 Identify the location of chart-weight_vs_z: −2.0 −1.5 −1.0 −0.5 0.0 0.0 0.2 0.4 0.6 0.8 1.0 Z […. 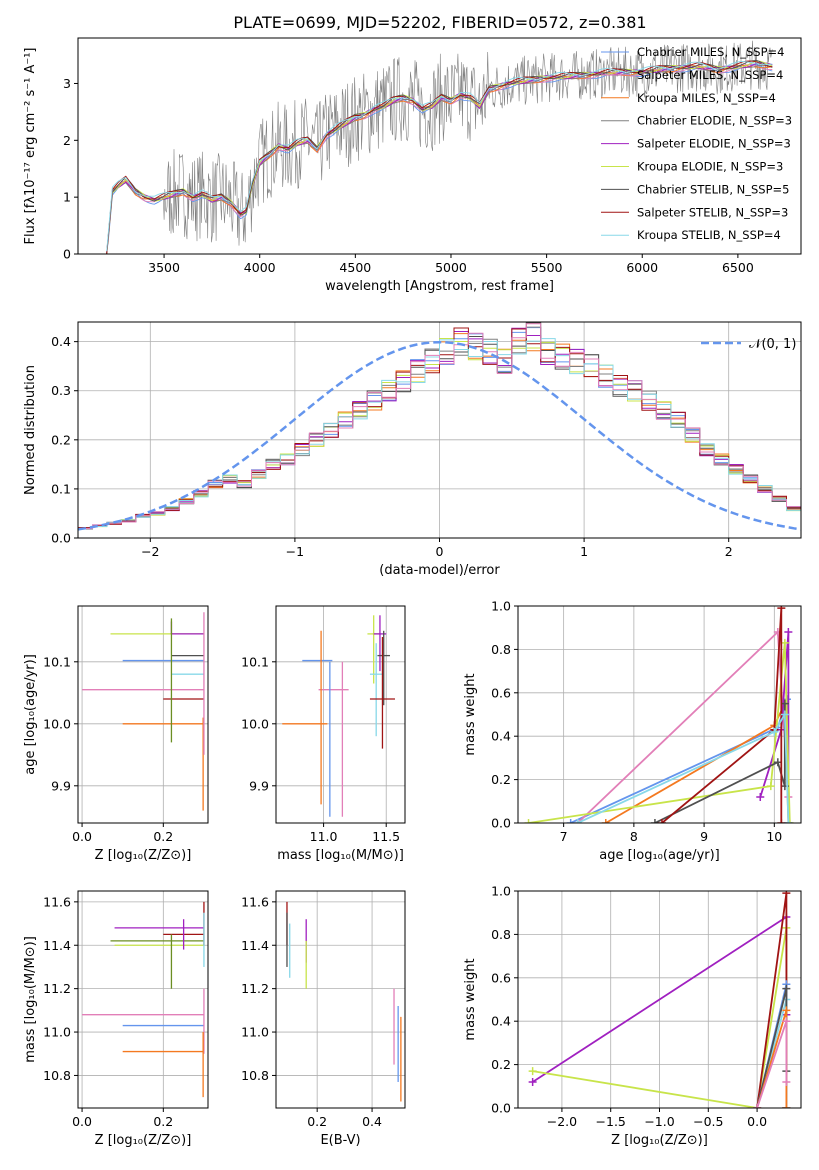
(632, 1016).